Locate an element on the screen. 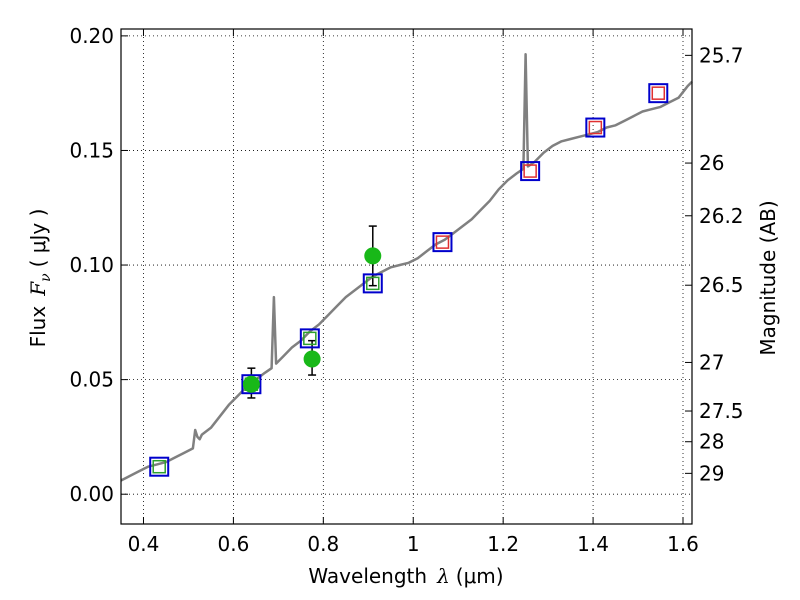 The width and height of the screenshot is (800, 600). y2-tick-label-3: 26.5 is located at coordinates (721, 285).